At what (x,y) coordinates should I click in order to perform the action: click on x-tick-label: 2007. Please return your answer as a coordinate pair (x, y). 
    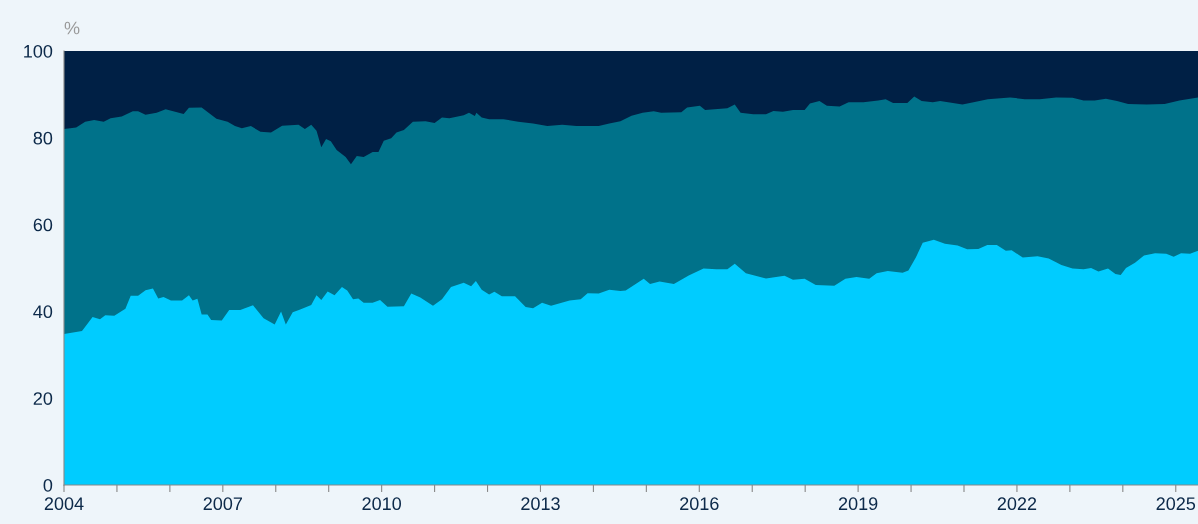
    Looking at the image, I should click on (222, 504).